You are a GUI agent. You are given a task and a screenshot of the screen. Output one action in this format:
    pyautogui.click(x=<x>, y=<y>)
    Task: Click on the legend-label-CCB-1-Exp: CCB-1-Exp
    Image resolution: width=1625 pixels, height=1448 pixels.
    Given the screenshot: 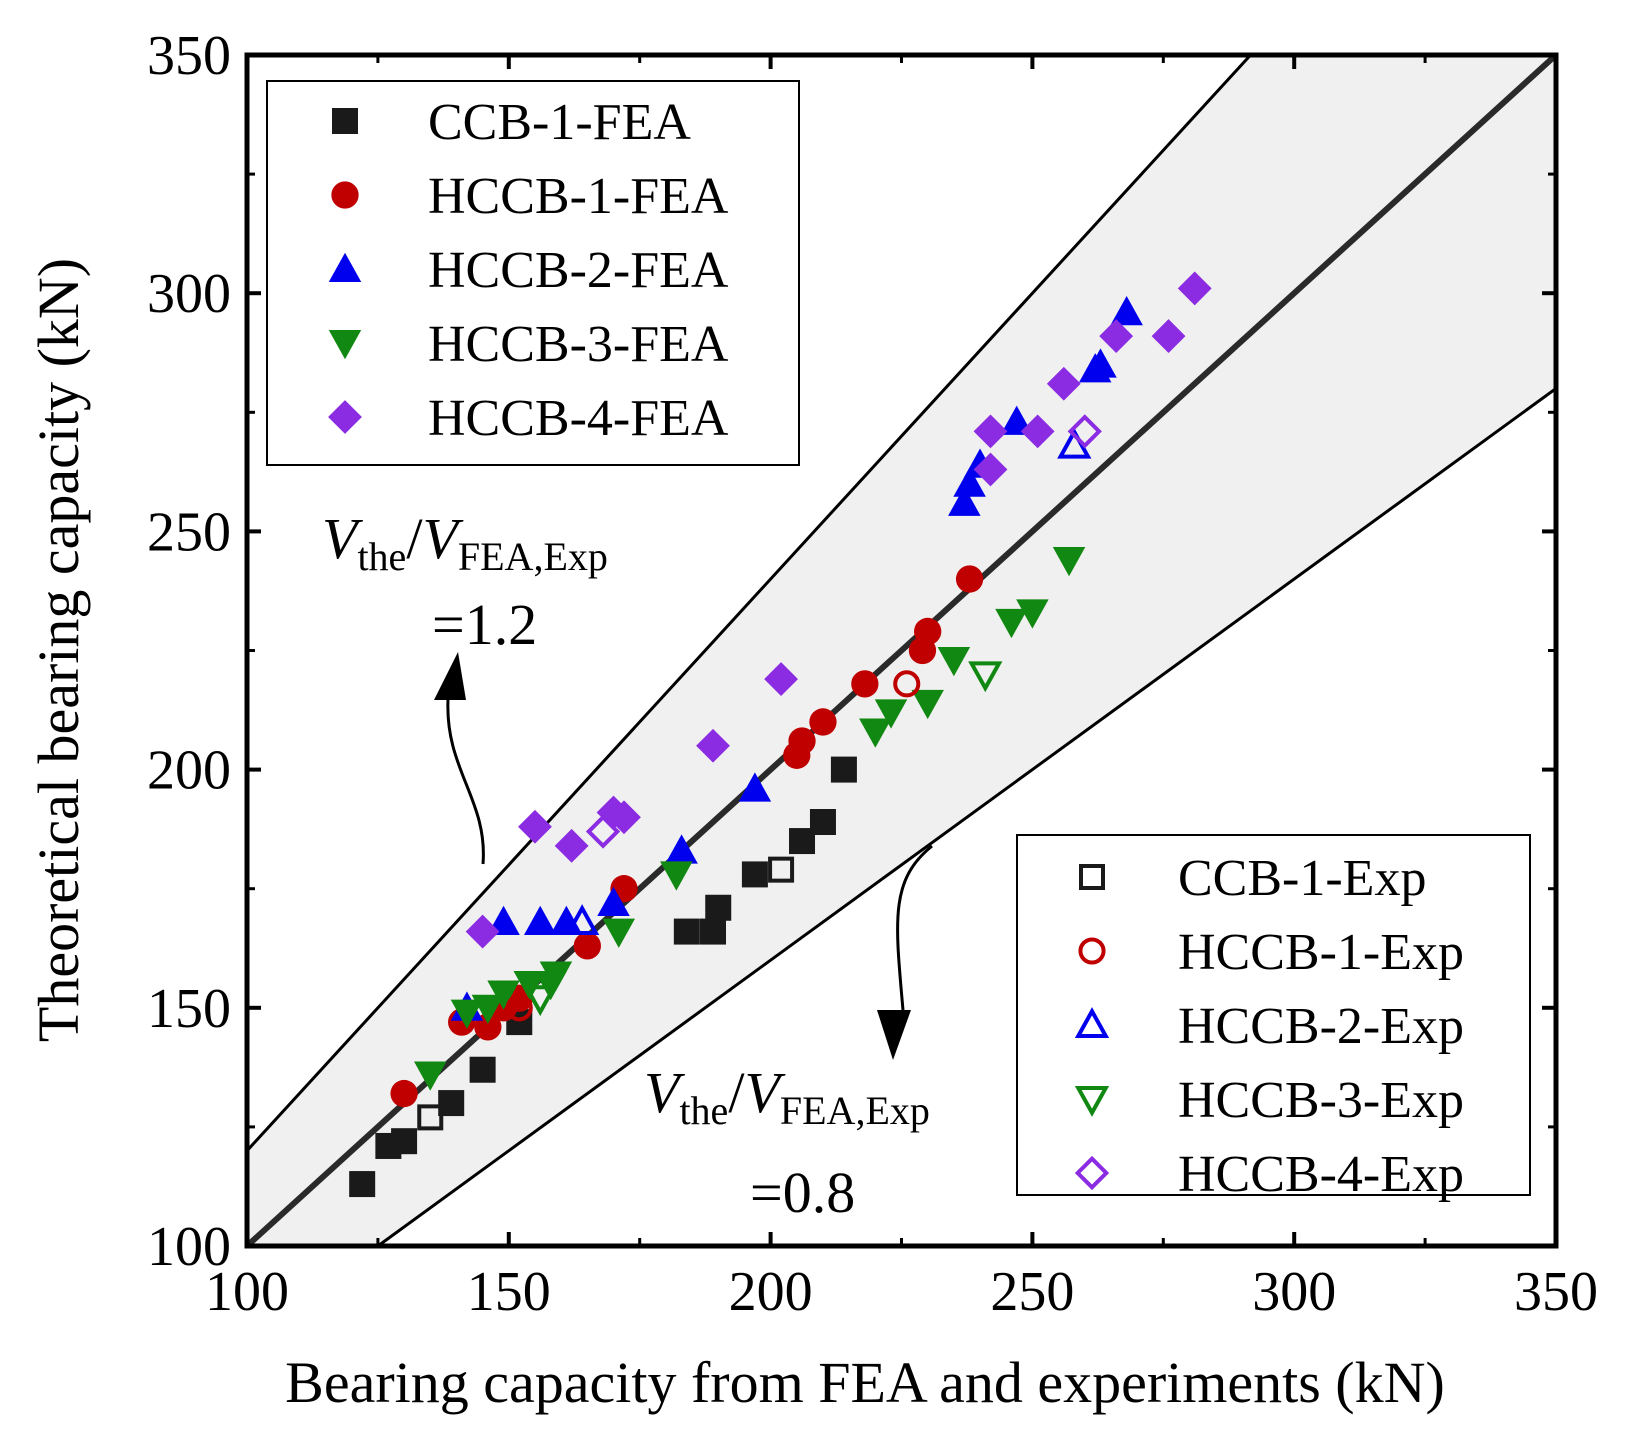 What is the action you would take?
    pyautogui.click(x=1302, y=878)
    